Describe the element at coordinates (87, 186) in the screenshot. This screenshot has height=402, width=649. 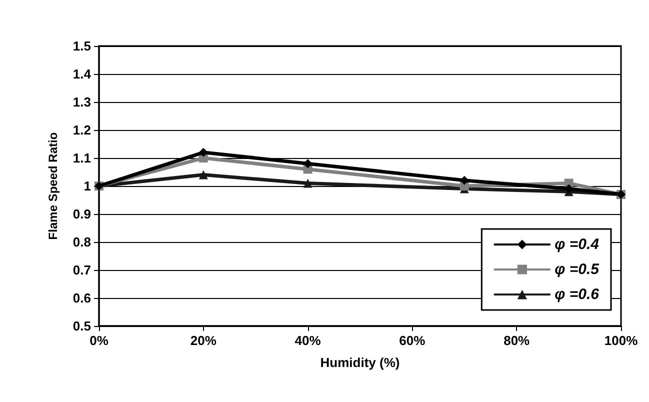
I see `y-tick-label: 1` at that location.